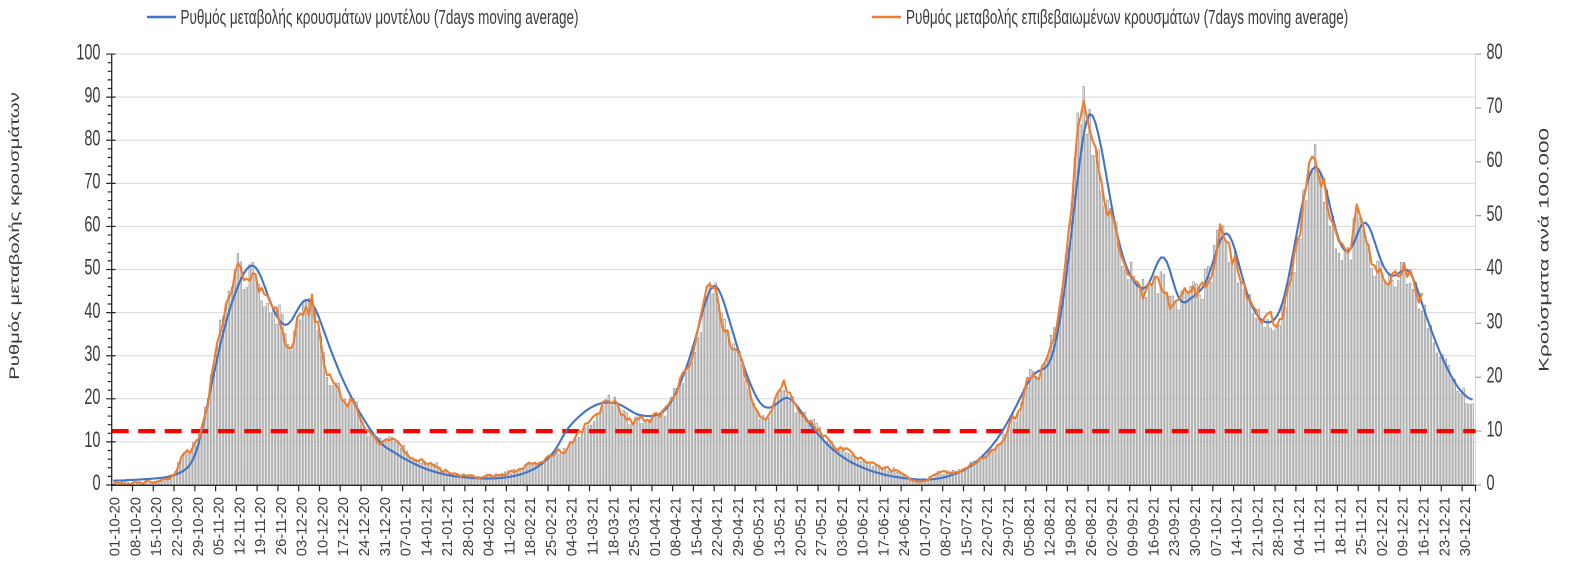 The width and height of the screenshot is (1569, 588). What do you see at coordinates (365, 526) in the screenshot?
I see `svg-text: 24-12-20` at bounding box center [365, 526].